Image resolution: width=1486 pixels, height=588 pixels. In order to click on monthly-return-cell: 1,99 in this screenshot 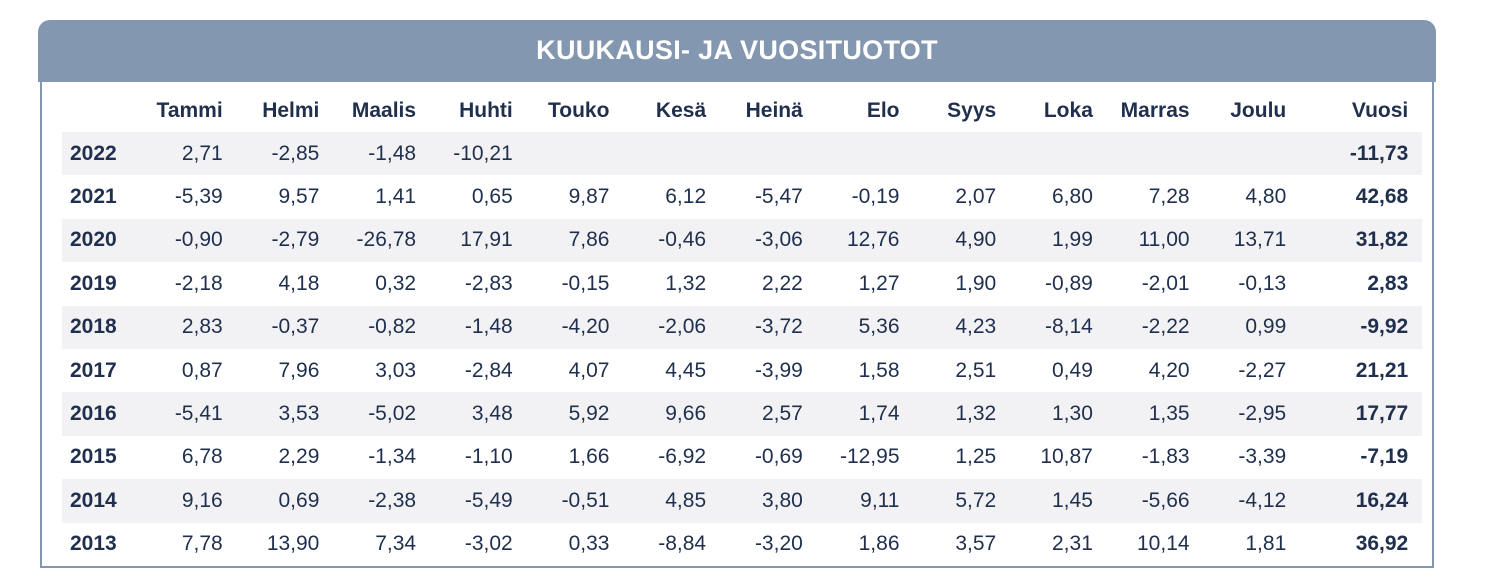, I will do `click(1052, 240)`.